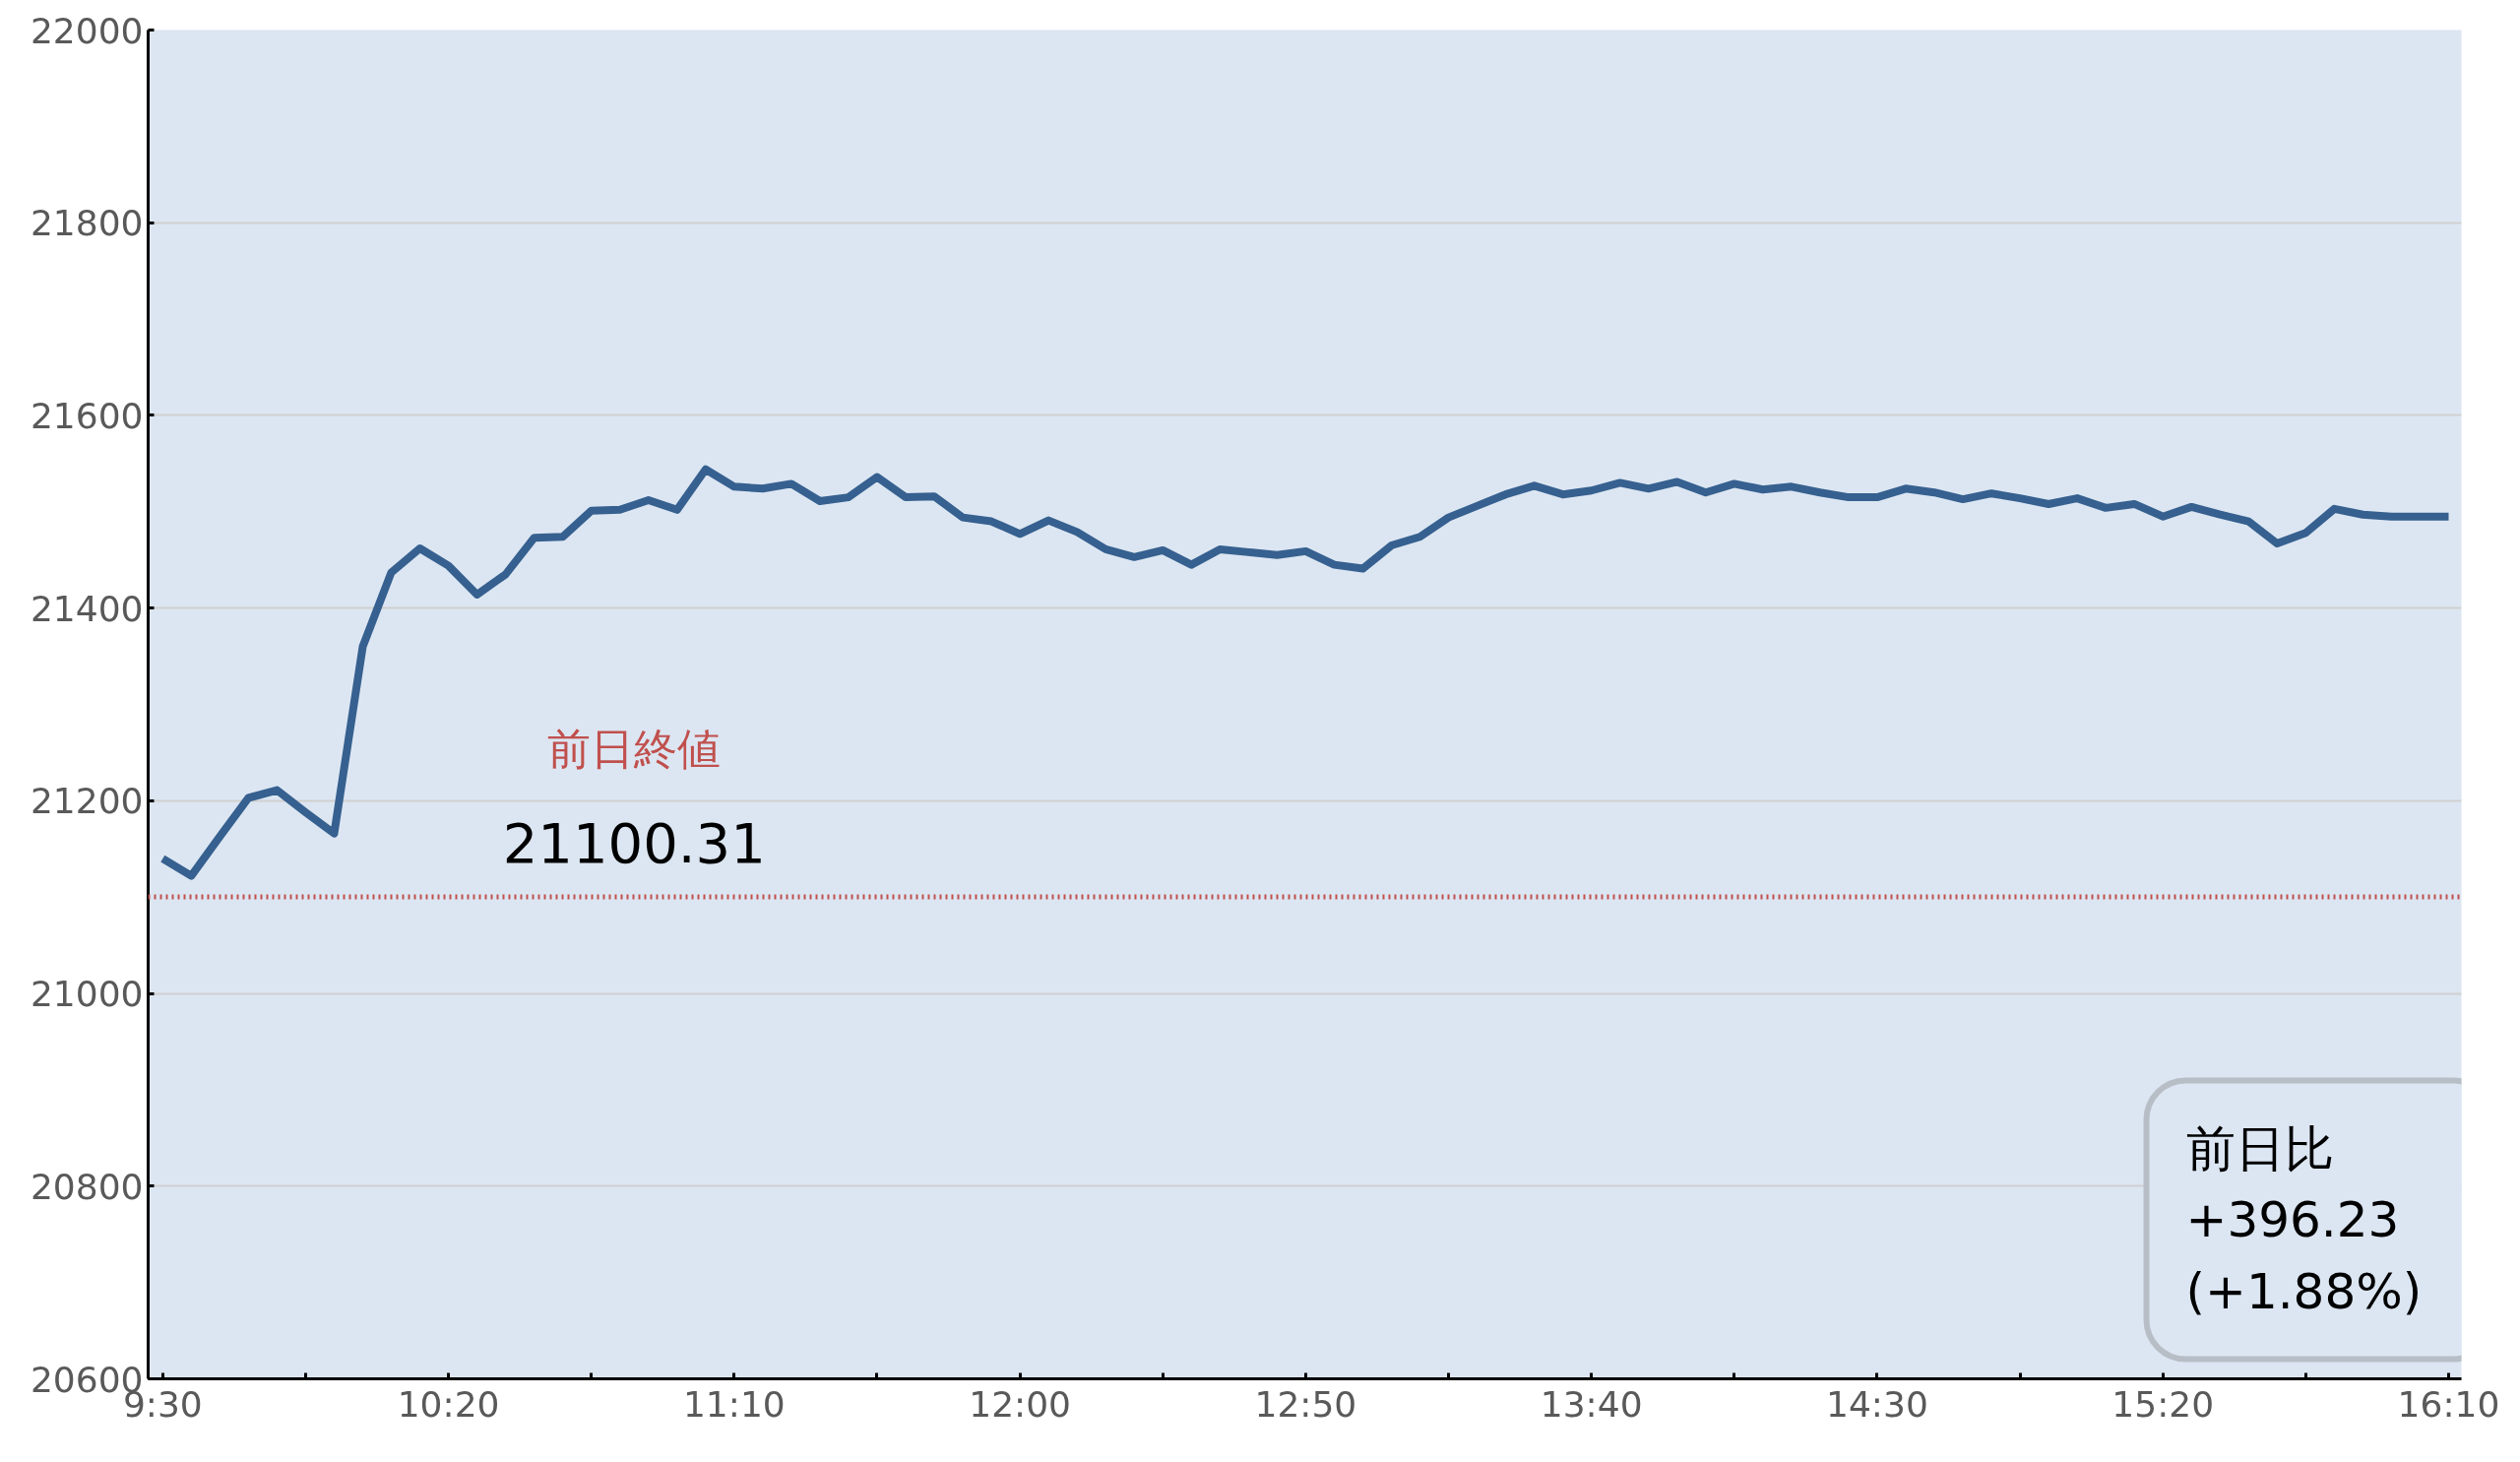  What do you see at coordinates (1591, 1404) in the screenshot?
I see `x-tick-label: 13:40` at bounding box center [1591, 1404].